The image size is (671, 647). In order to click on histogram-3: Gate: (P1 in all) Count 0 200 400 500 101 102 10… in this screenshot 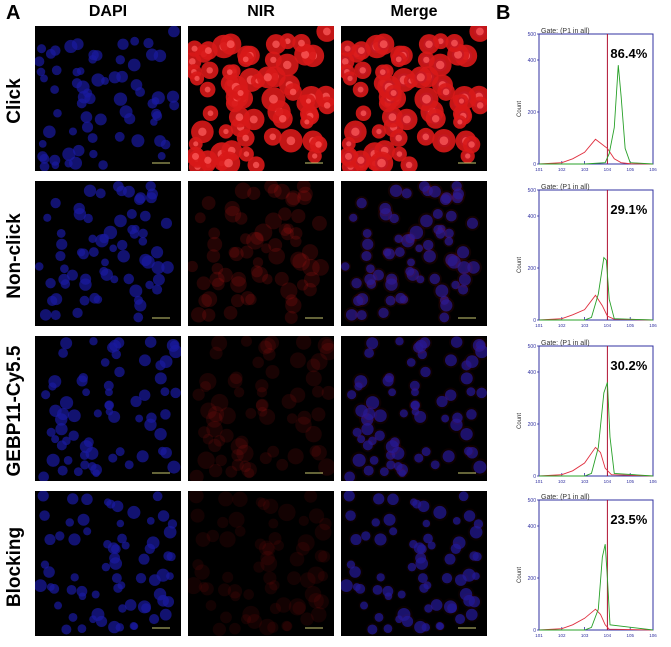, I will do `click(584, 412)`.